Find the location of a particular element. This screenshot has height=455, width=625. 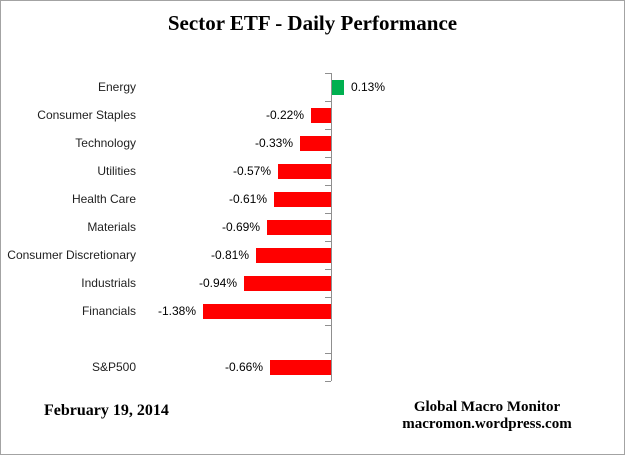

category-label: Health Care is located at coordinates (103, 199).